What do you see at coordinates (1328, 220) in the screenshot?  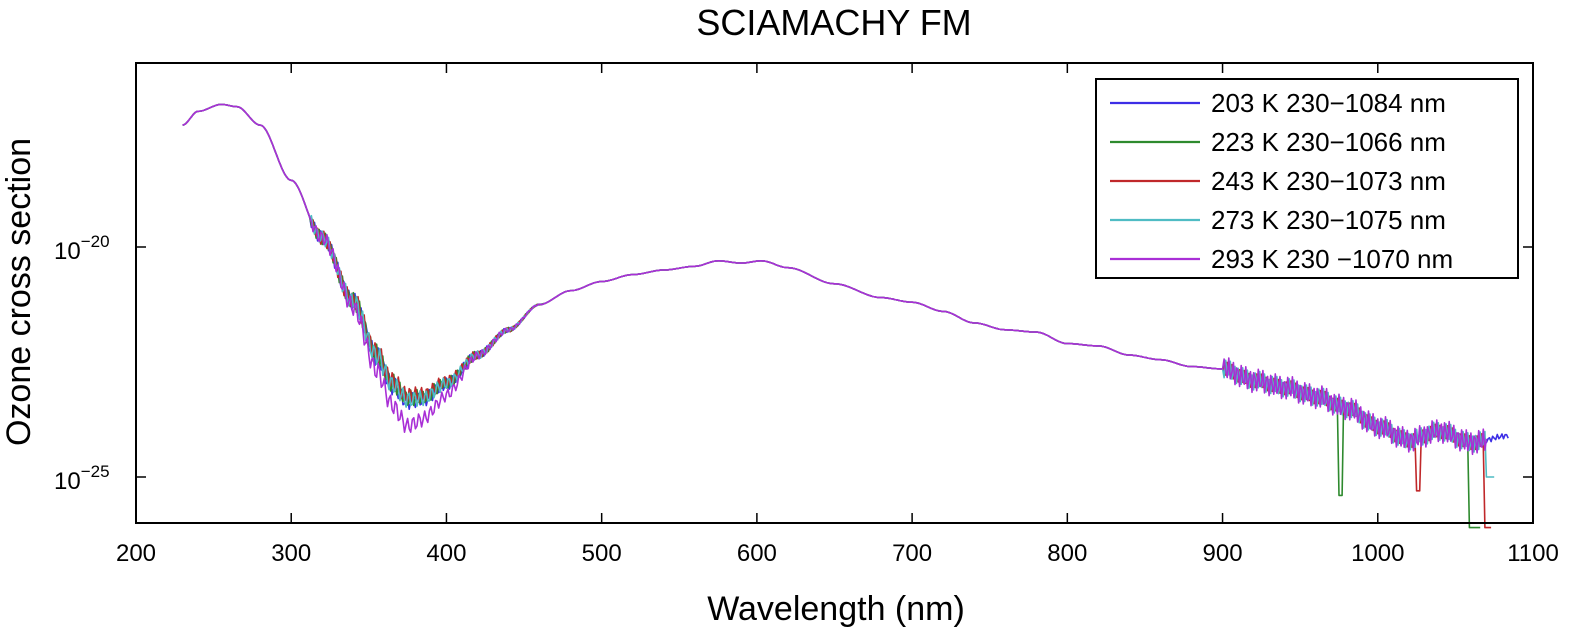 I see `legend-entry: 273 K 230−1075 nm` at bounding box center [1328, 220].